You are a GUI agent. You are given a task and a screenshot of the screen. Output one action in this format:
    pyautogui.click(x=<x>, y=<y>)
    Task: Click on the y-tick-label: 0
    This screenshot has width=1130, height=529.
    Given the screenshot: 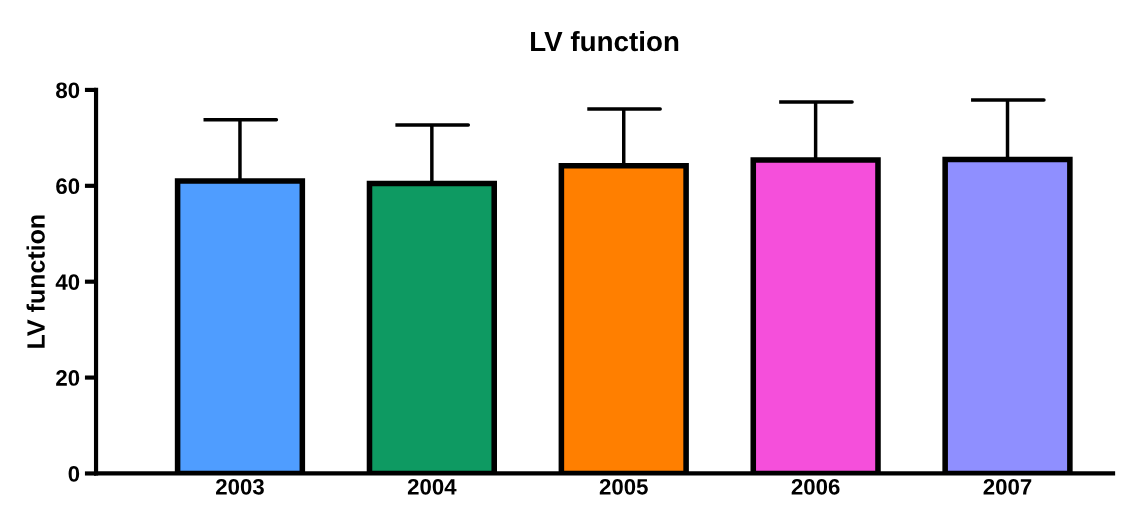 What is the action you would take?
    pyautogui.click(x=74, y=473)
    